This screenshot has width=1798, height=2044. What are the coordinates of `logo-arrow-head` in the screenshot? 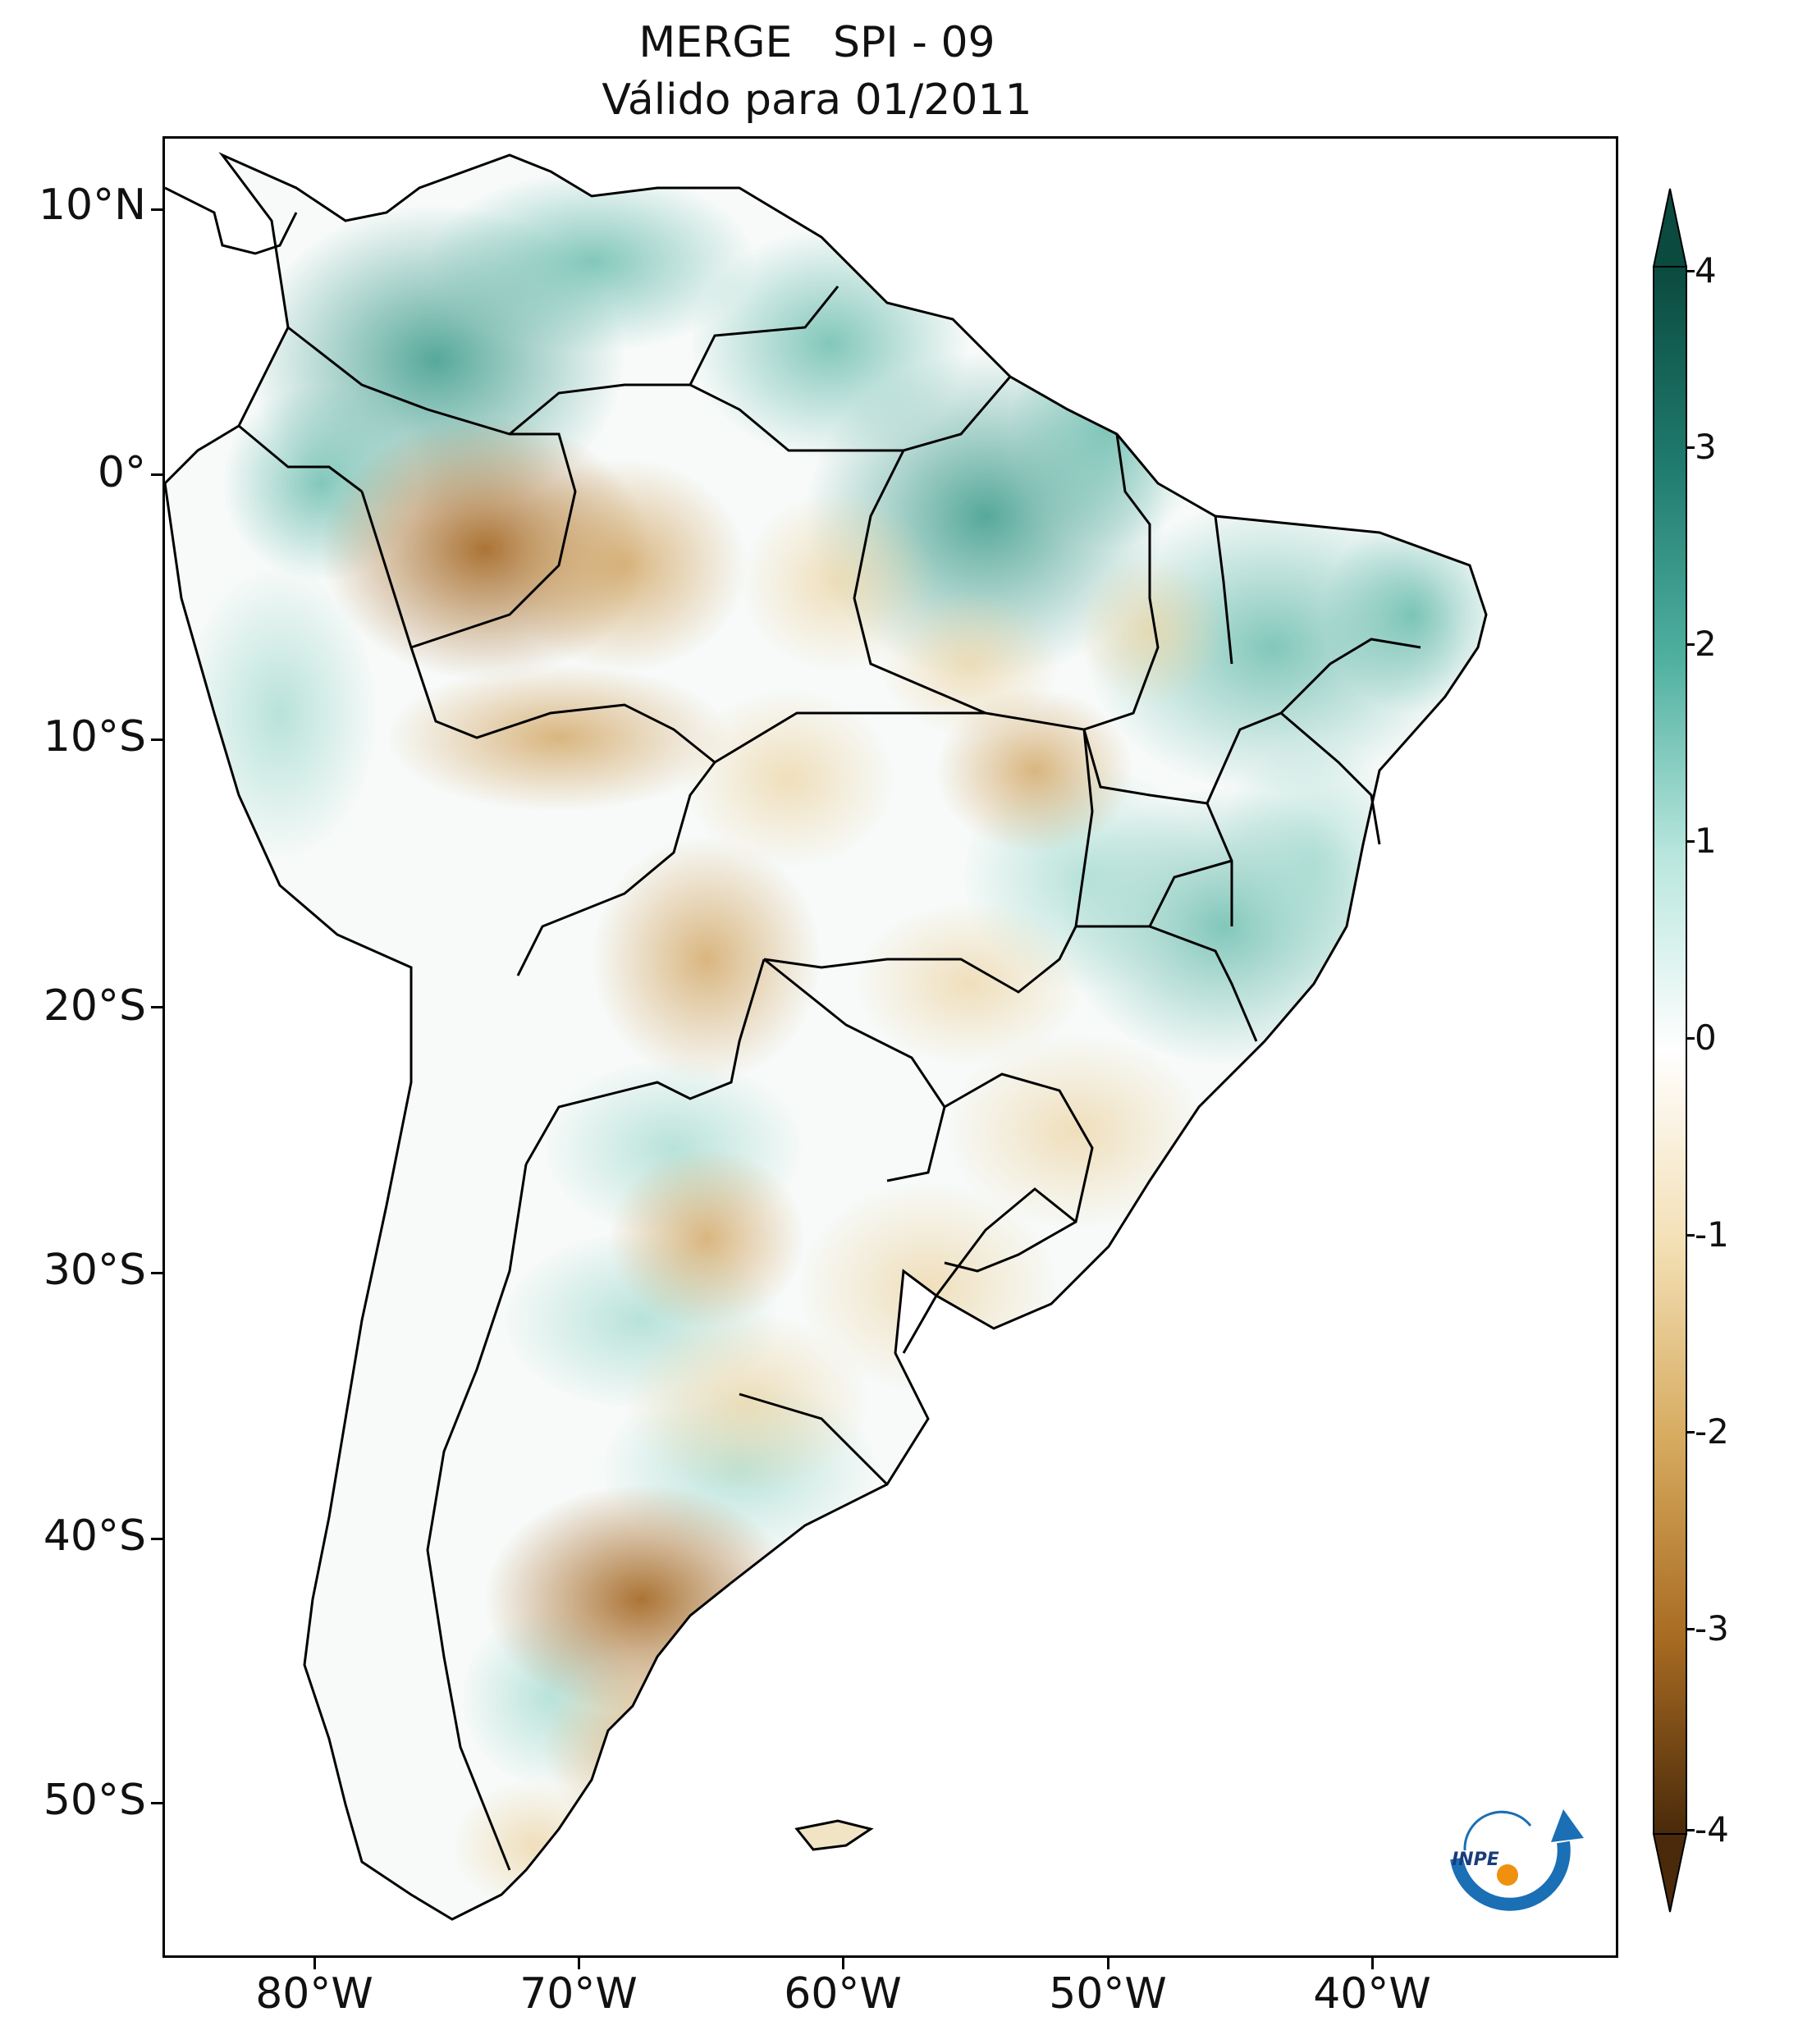 It's located at (1567, 1825).